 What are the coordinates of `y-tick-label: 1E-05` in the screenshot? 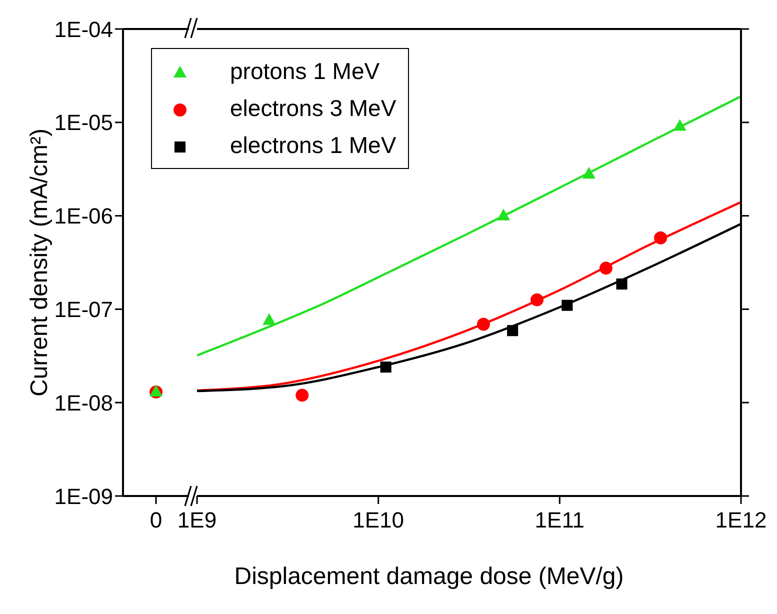 It's located at (83, 123).